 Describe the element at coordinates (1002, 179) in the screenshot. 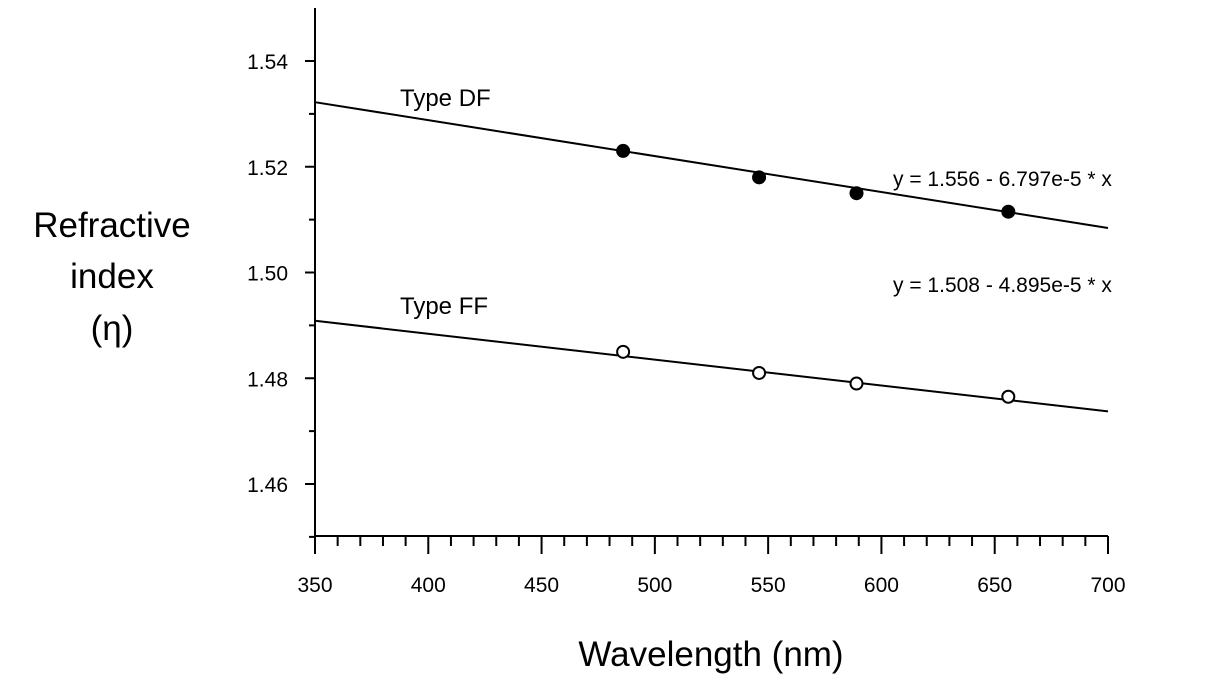

I see `fit-equation: y = 1.556 - 6.797e-5 * x` at that location.